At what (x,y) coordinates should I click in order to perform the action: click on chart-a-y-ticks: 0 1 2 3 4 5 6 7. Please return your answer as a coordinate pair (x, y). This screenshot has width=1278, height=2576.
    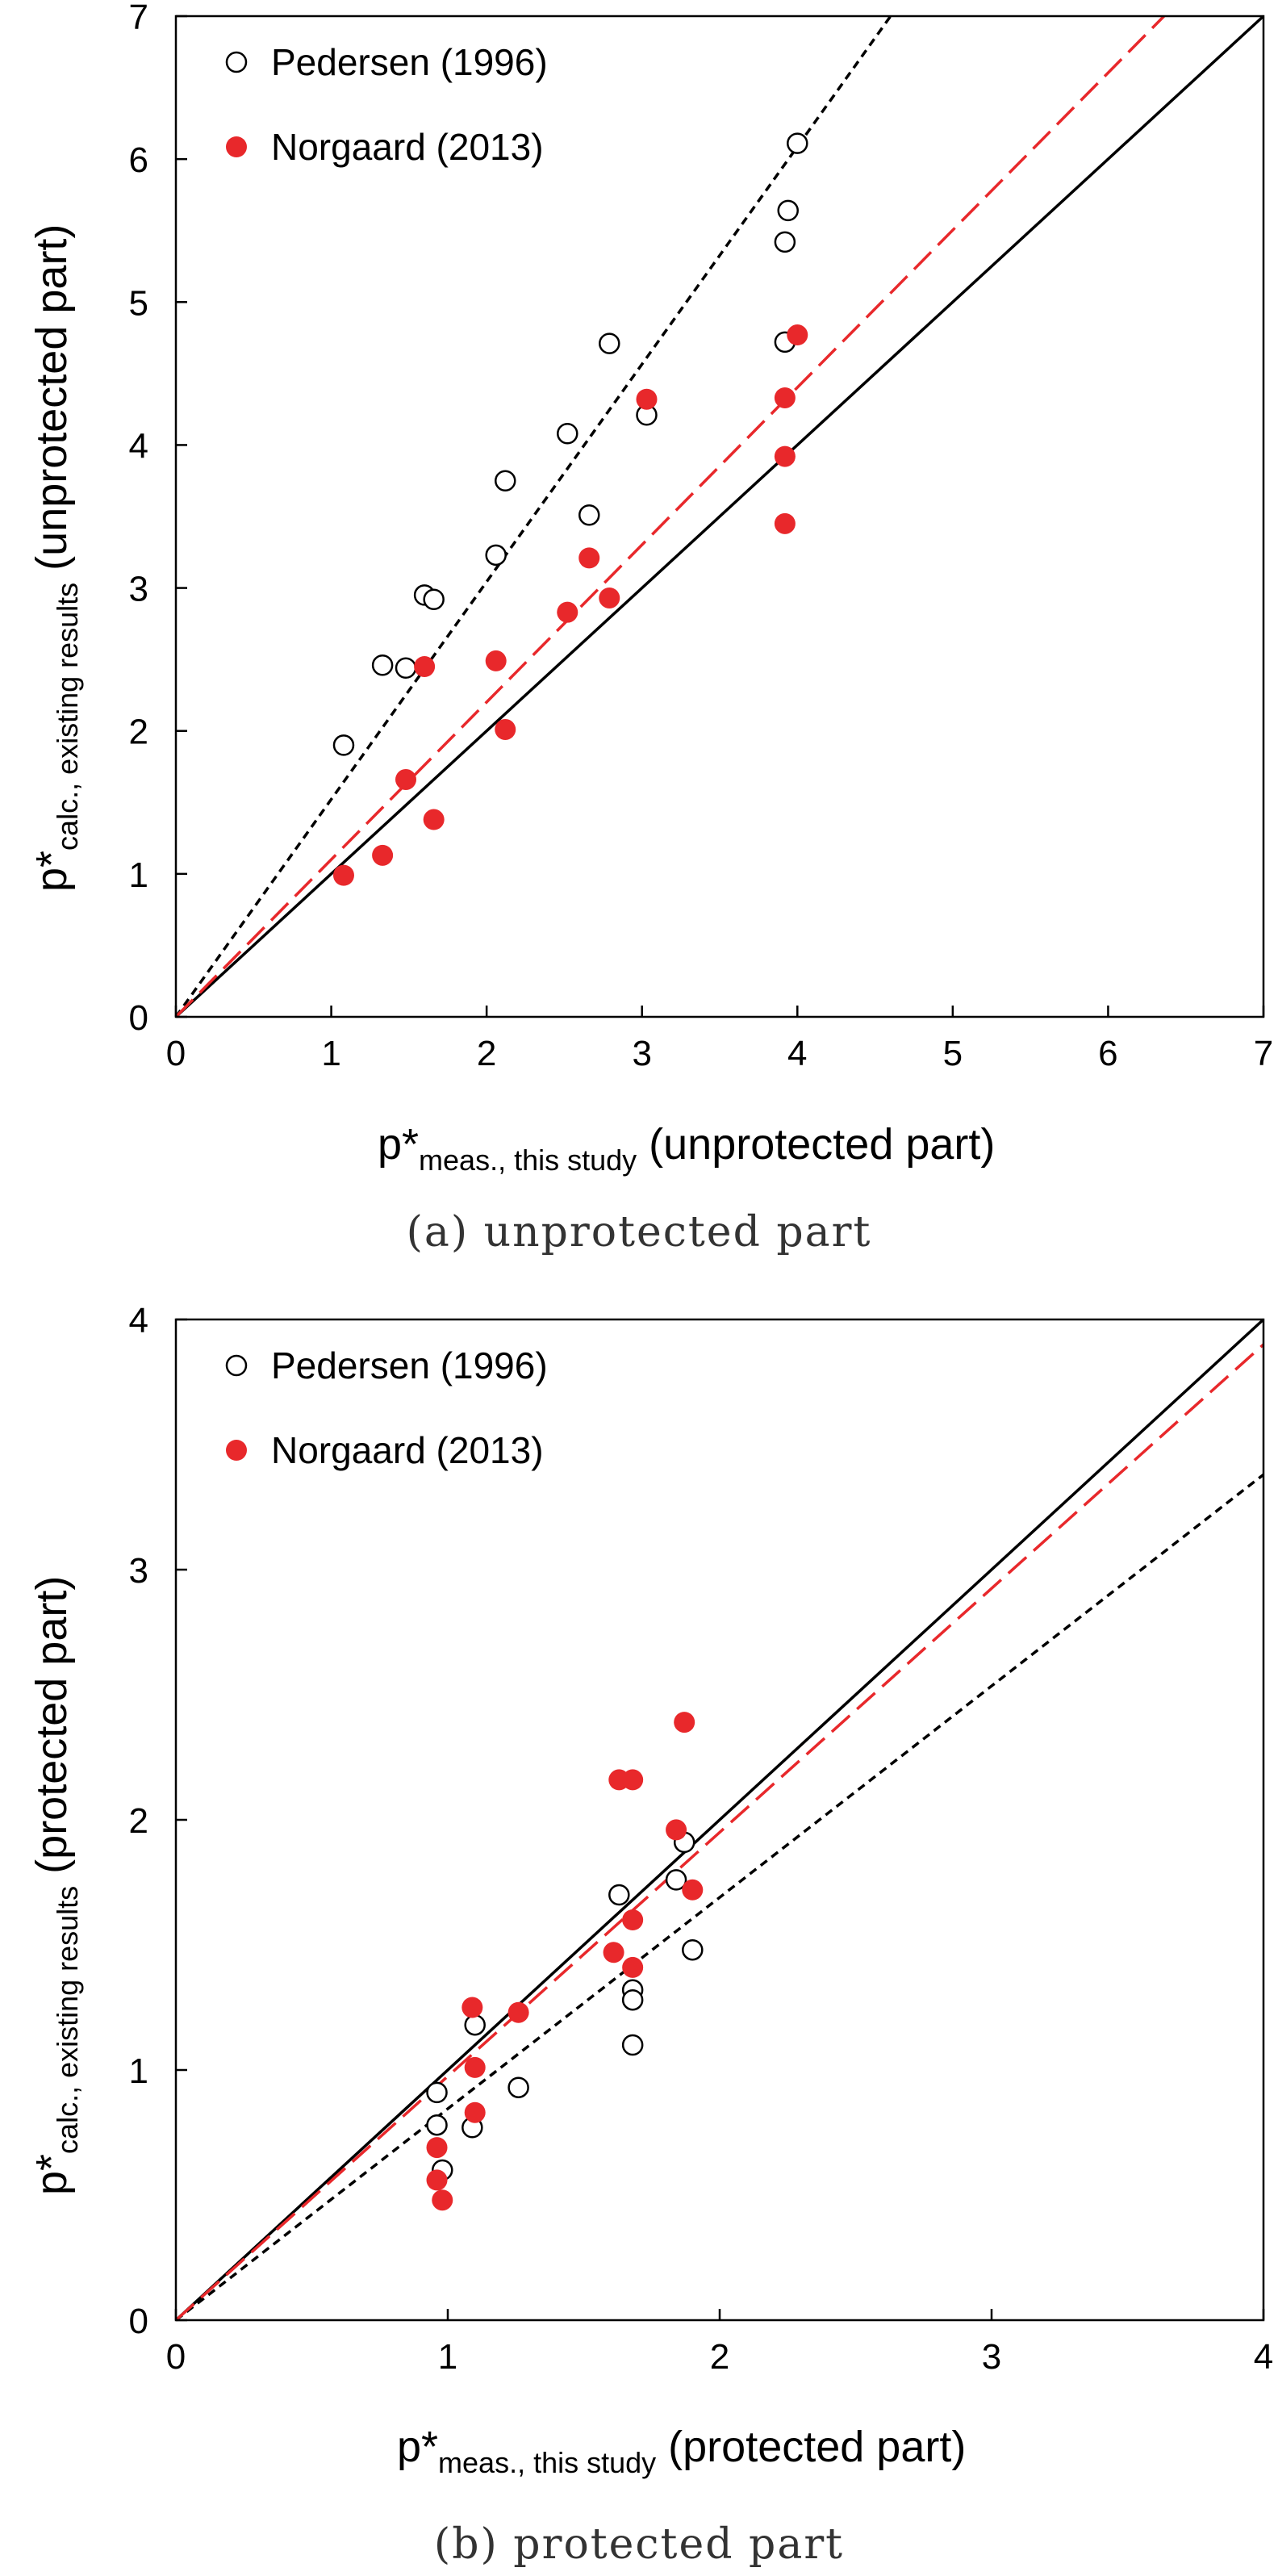
    Looking at the image, I should click on (158, 519).